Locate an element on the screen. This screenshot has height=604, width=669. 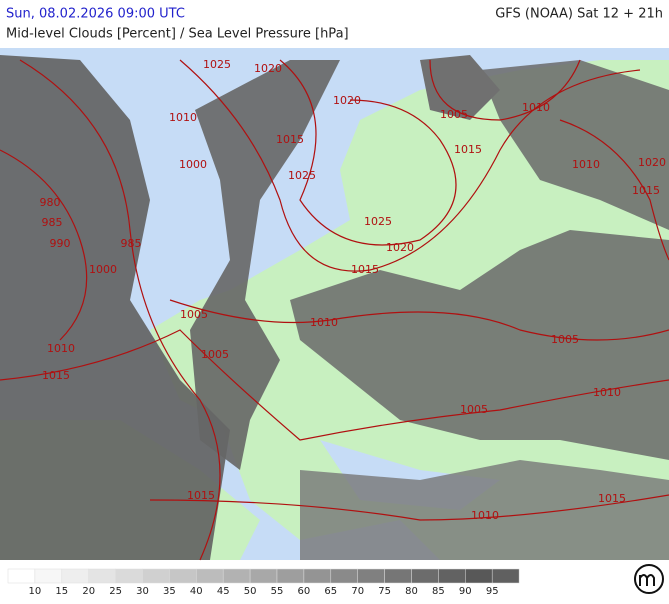
legend-label: 95 is located at coordinates (492, 591).